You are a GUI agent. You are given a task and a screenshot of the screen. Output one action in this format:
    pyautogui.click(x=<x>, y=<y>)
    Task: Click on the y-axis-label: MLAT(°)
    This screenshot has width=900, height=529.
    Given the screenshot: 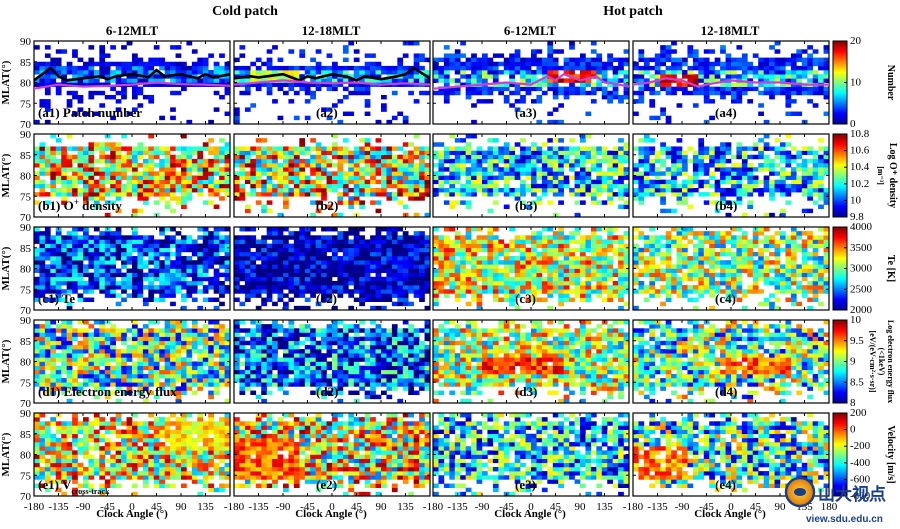 What is the action you would take?
    pyautogui.click(x=6, y=82)
    